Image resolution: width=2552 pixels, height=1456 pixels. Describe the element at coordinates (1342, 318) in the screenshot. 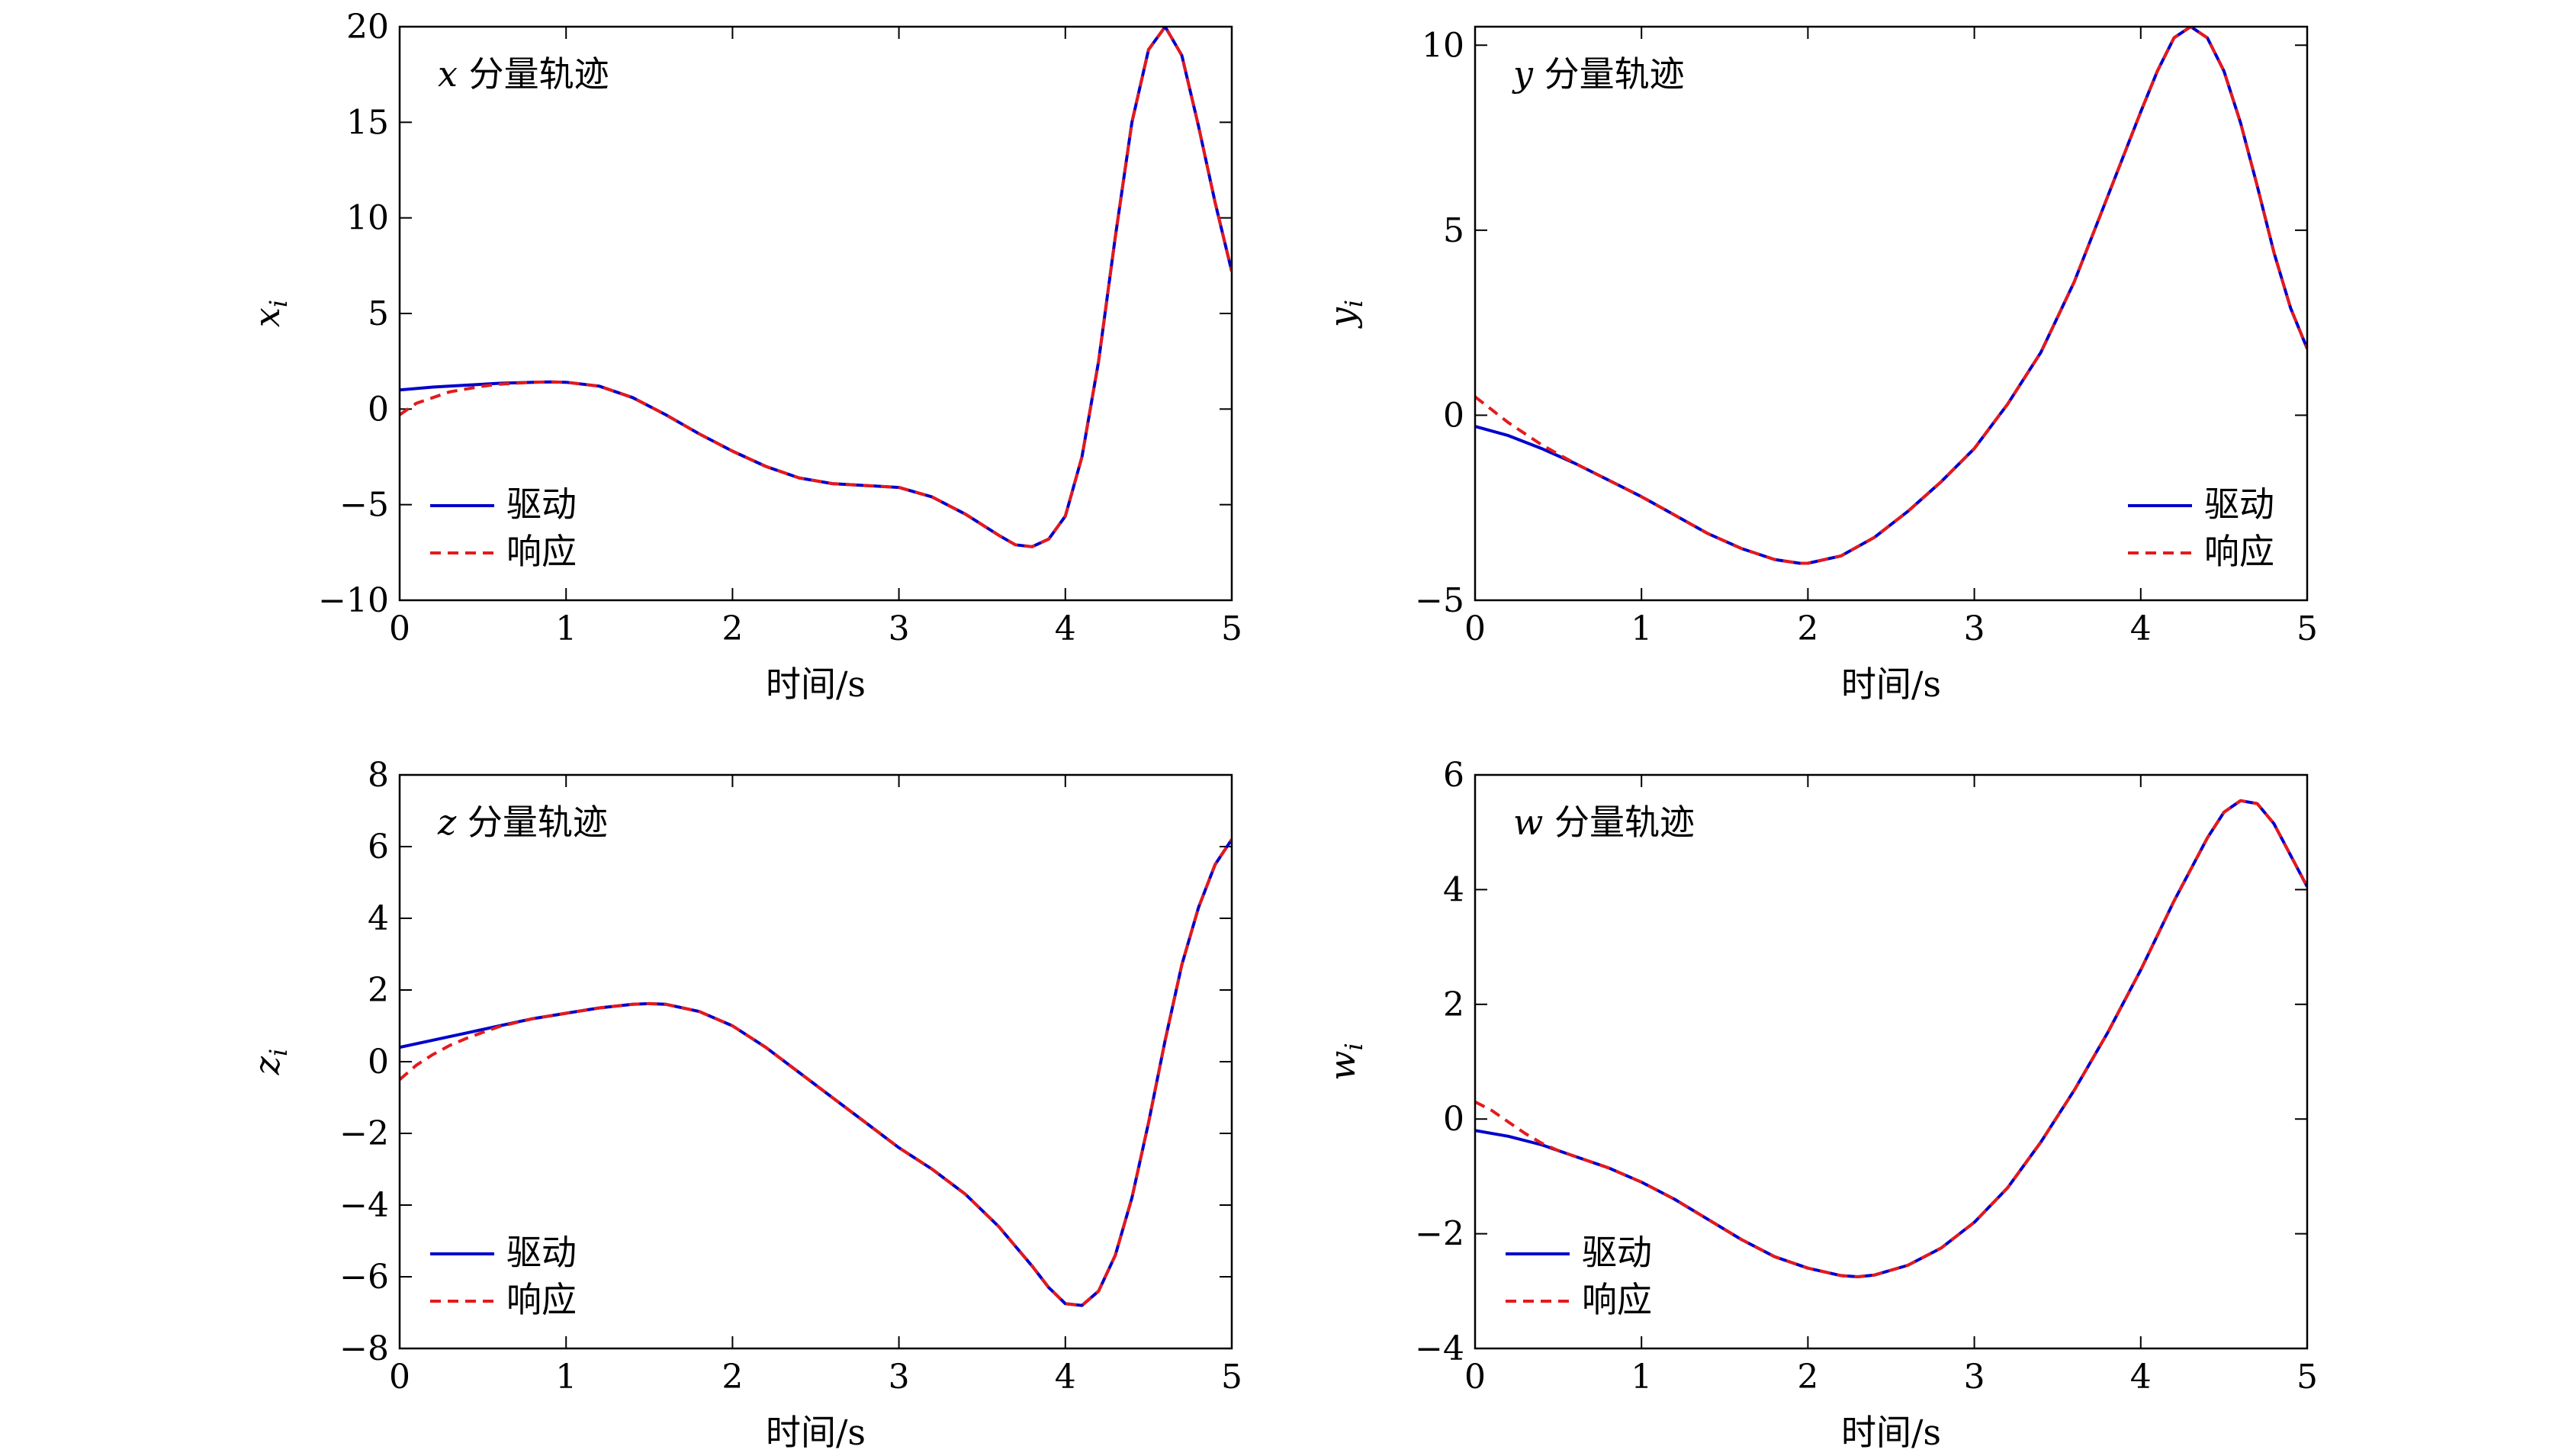

I see `y-axis-label-variable: y` at that location.